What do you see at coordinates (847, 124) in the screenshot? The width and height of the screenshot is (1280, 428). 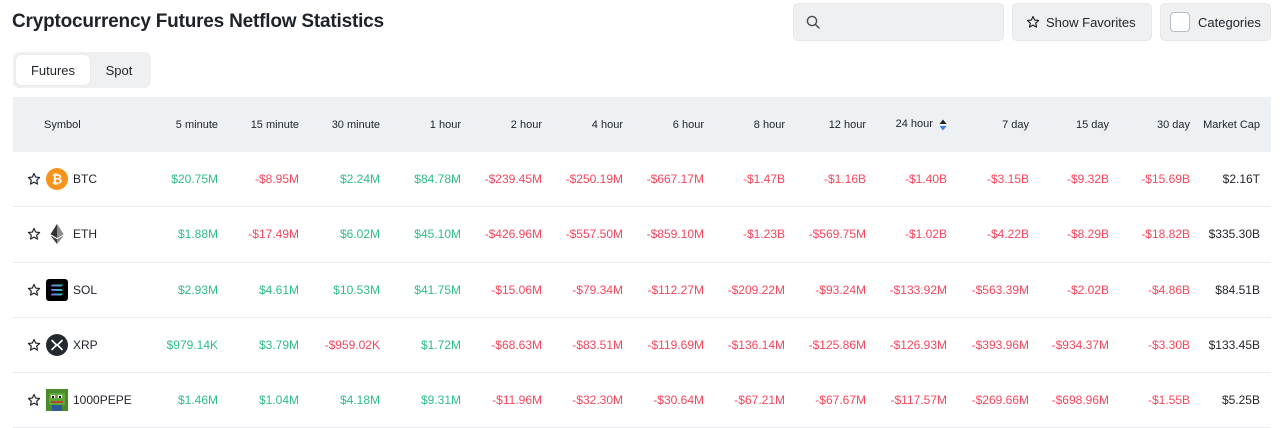 I see `column-header-12h: 12 hour` at bounding box center [847, 124].